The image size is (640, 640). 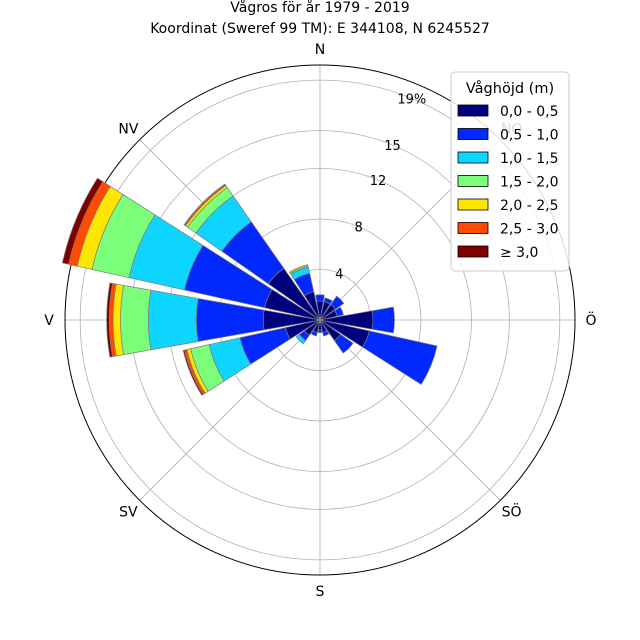 What do you see at coordinates (193, 372) in the screenshot?
I see `rose-bar-dir11-bin6` at bounding box center [193, 372].